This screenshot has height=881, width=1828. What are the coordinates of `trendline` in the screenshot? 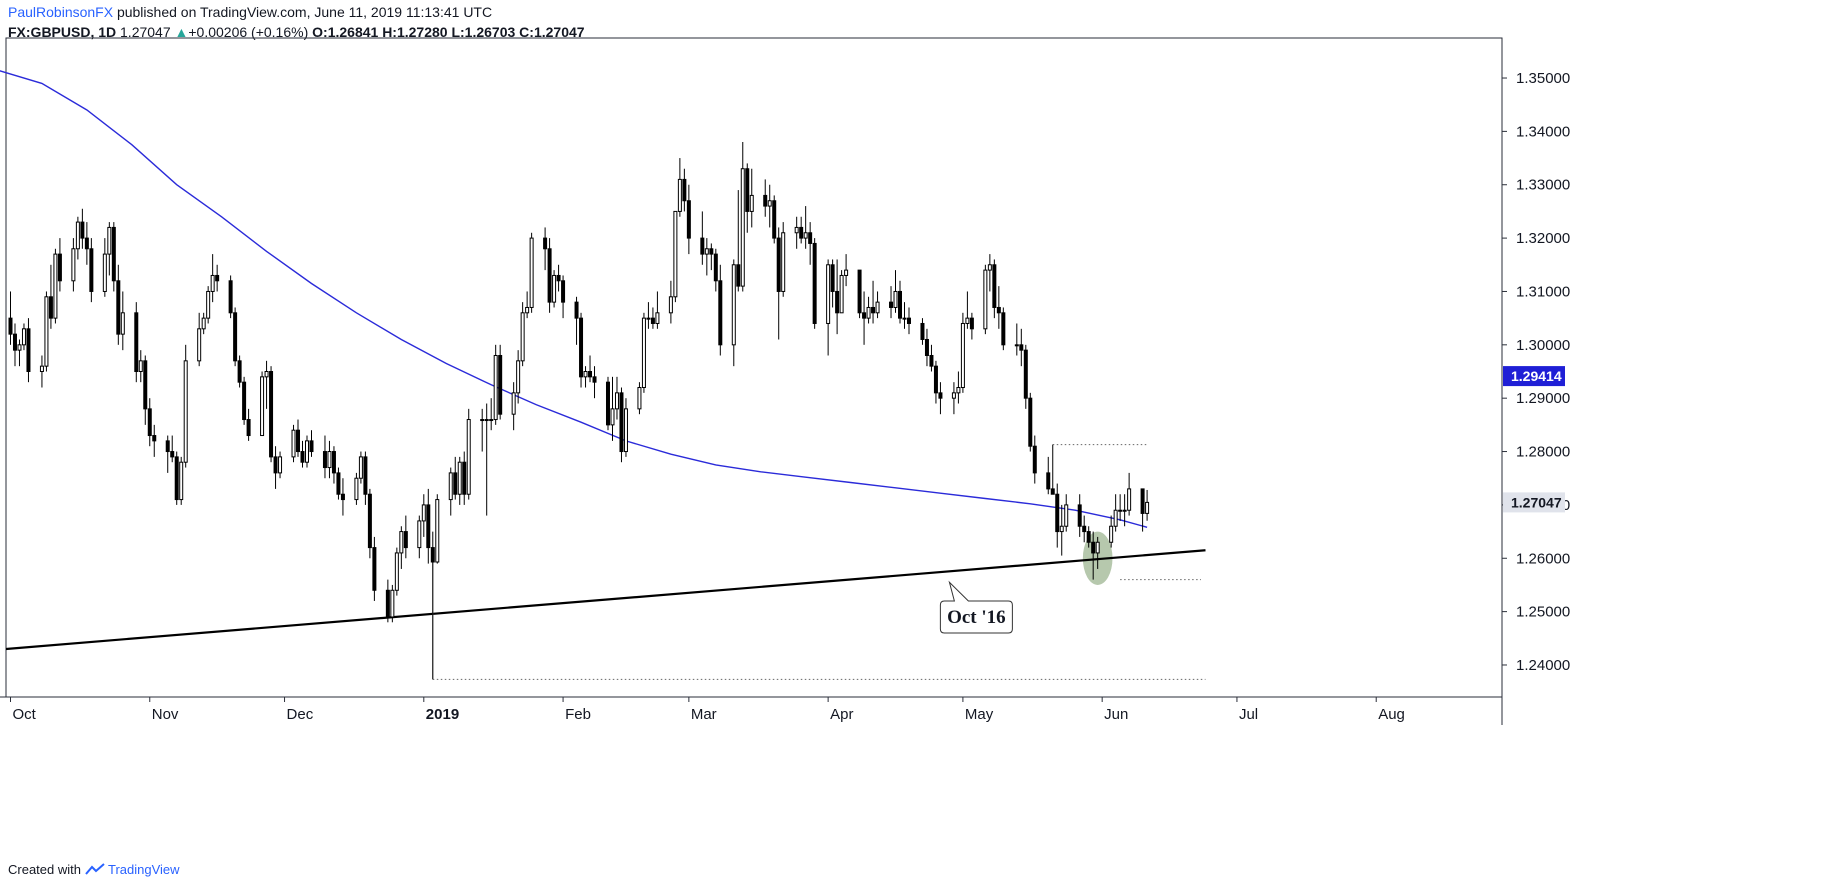 It's located at (605, 600).